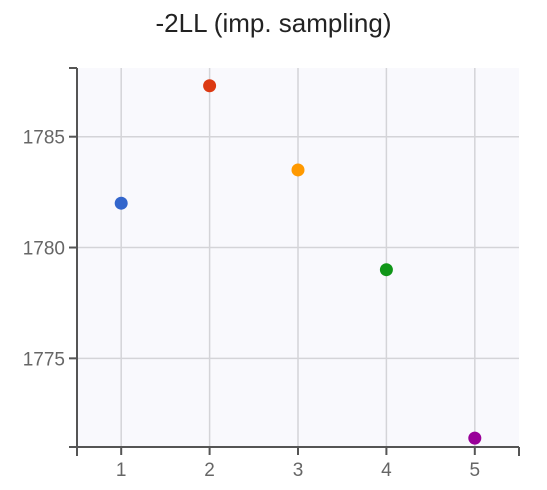 Image resolution: width=547 pixels, height=490 pixels. What do you see at coordinates (121, 470) in the screenshot?
I see `x-tick-label-1: 1` at bounding box center [121, 470].